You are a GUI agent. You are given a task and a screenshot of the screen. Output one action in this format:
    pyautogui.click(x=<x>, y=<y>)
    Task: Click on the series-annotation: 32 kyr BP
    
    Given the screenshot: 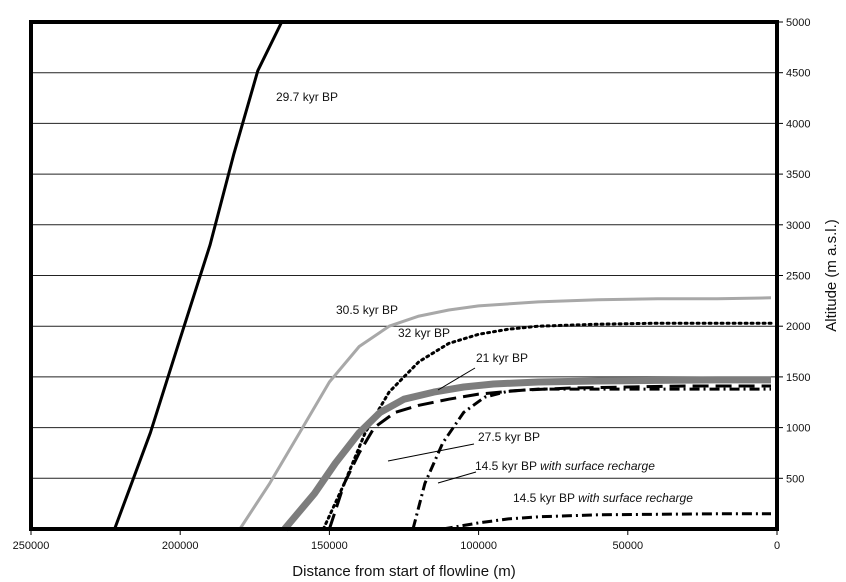 What is the action you would take?
    pyautogui.click(x=424, y=333)
    